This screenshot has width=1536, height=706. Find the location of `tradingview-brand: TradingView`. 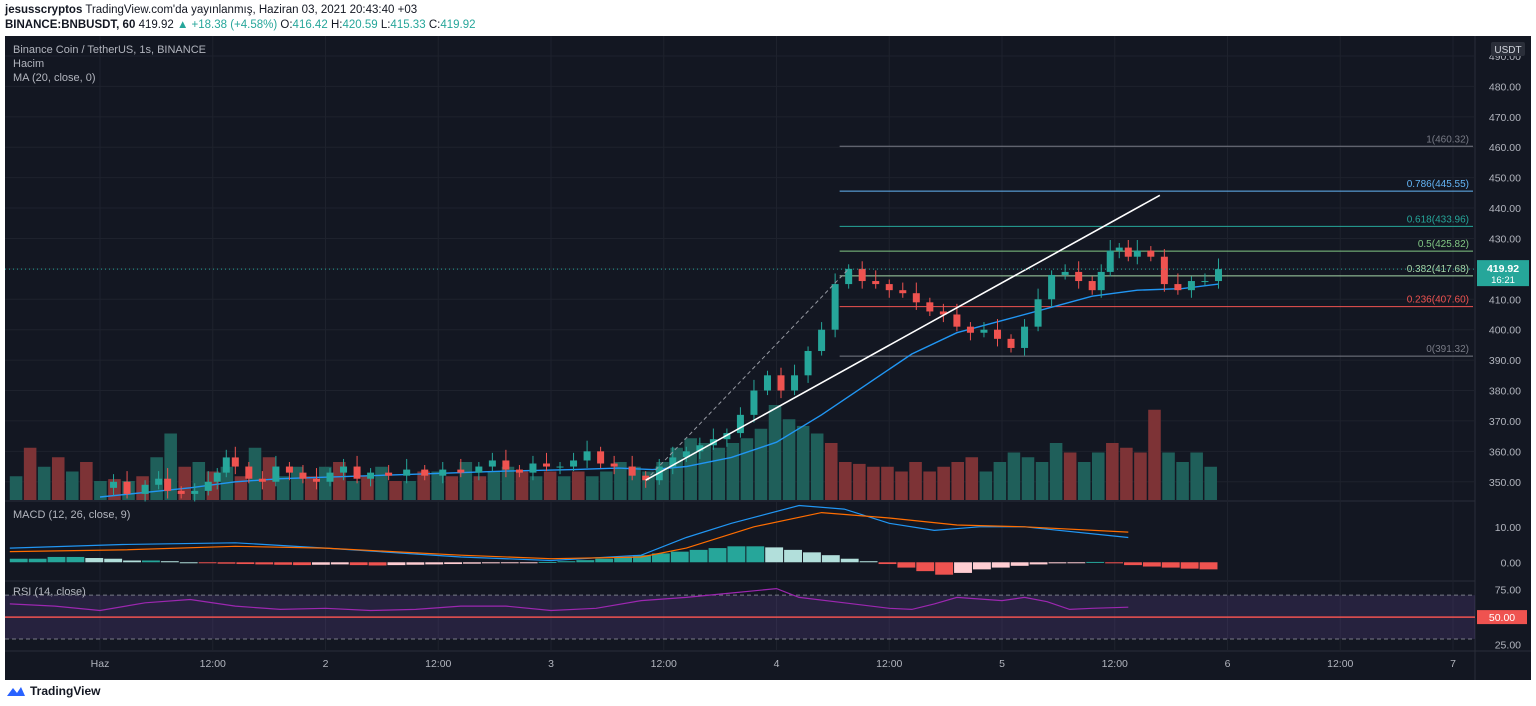

tradingview-brand: TradingView is located at coordinates (53, 691).